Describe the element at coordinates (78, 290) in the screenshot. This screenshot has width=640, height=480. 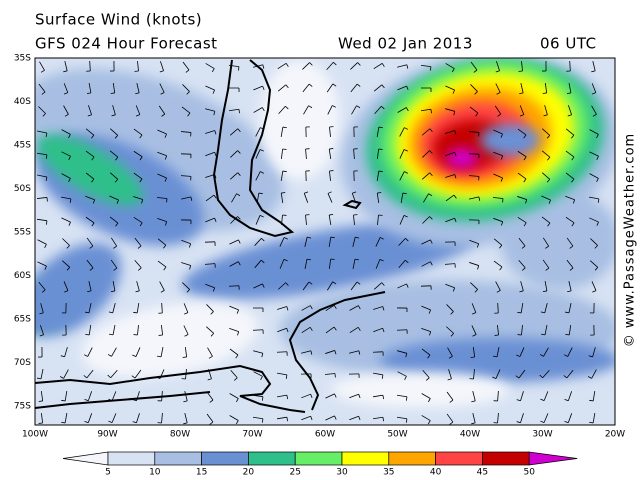
I see `wind-speed-area` at that location.